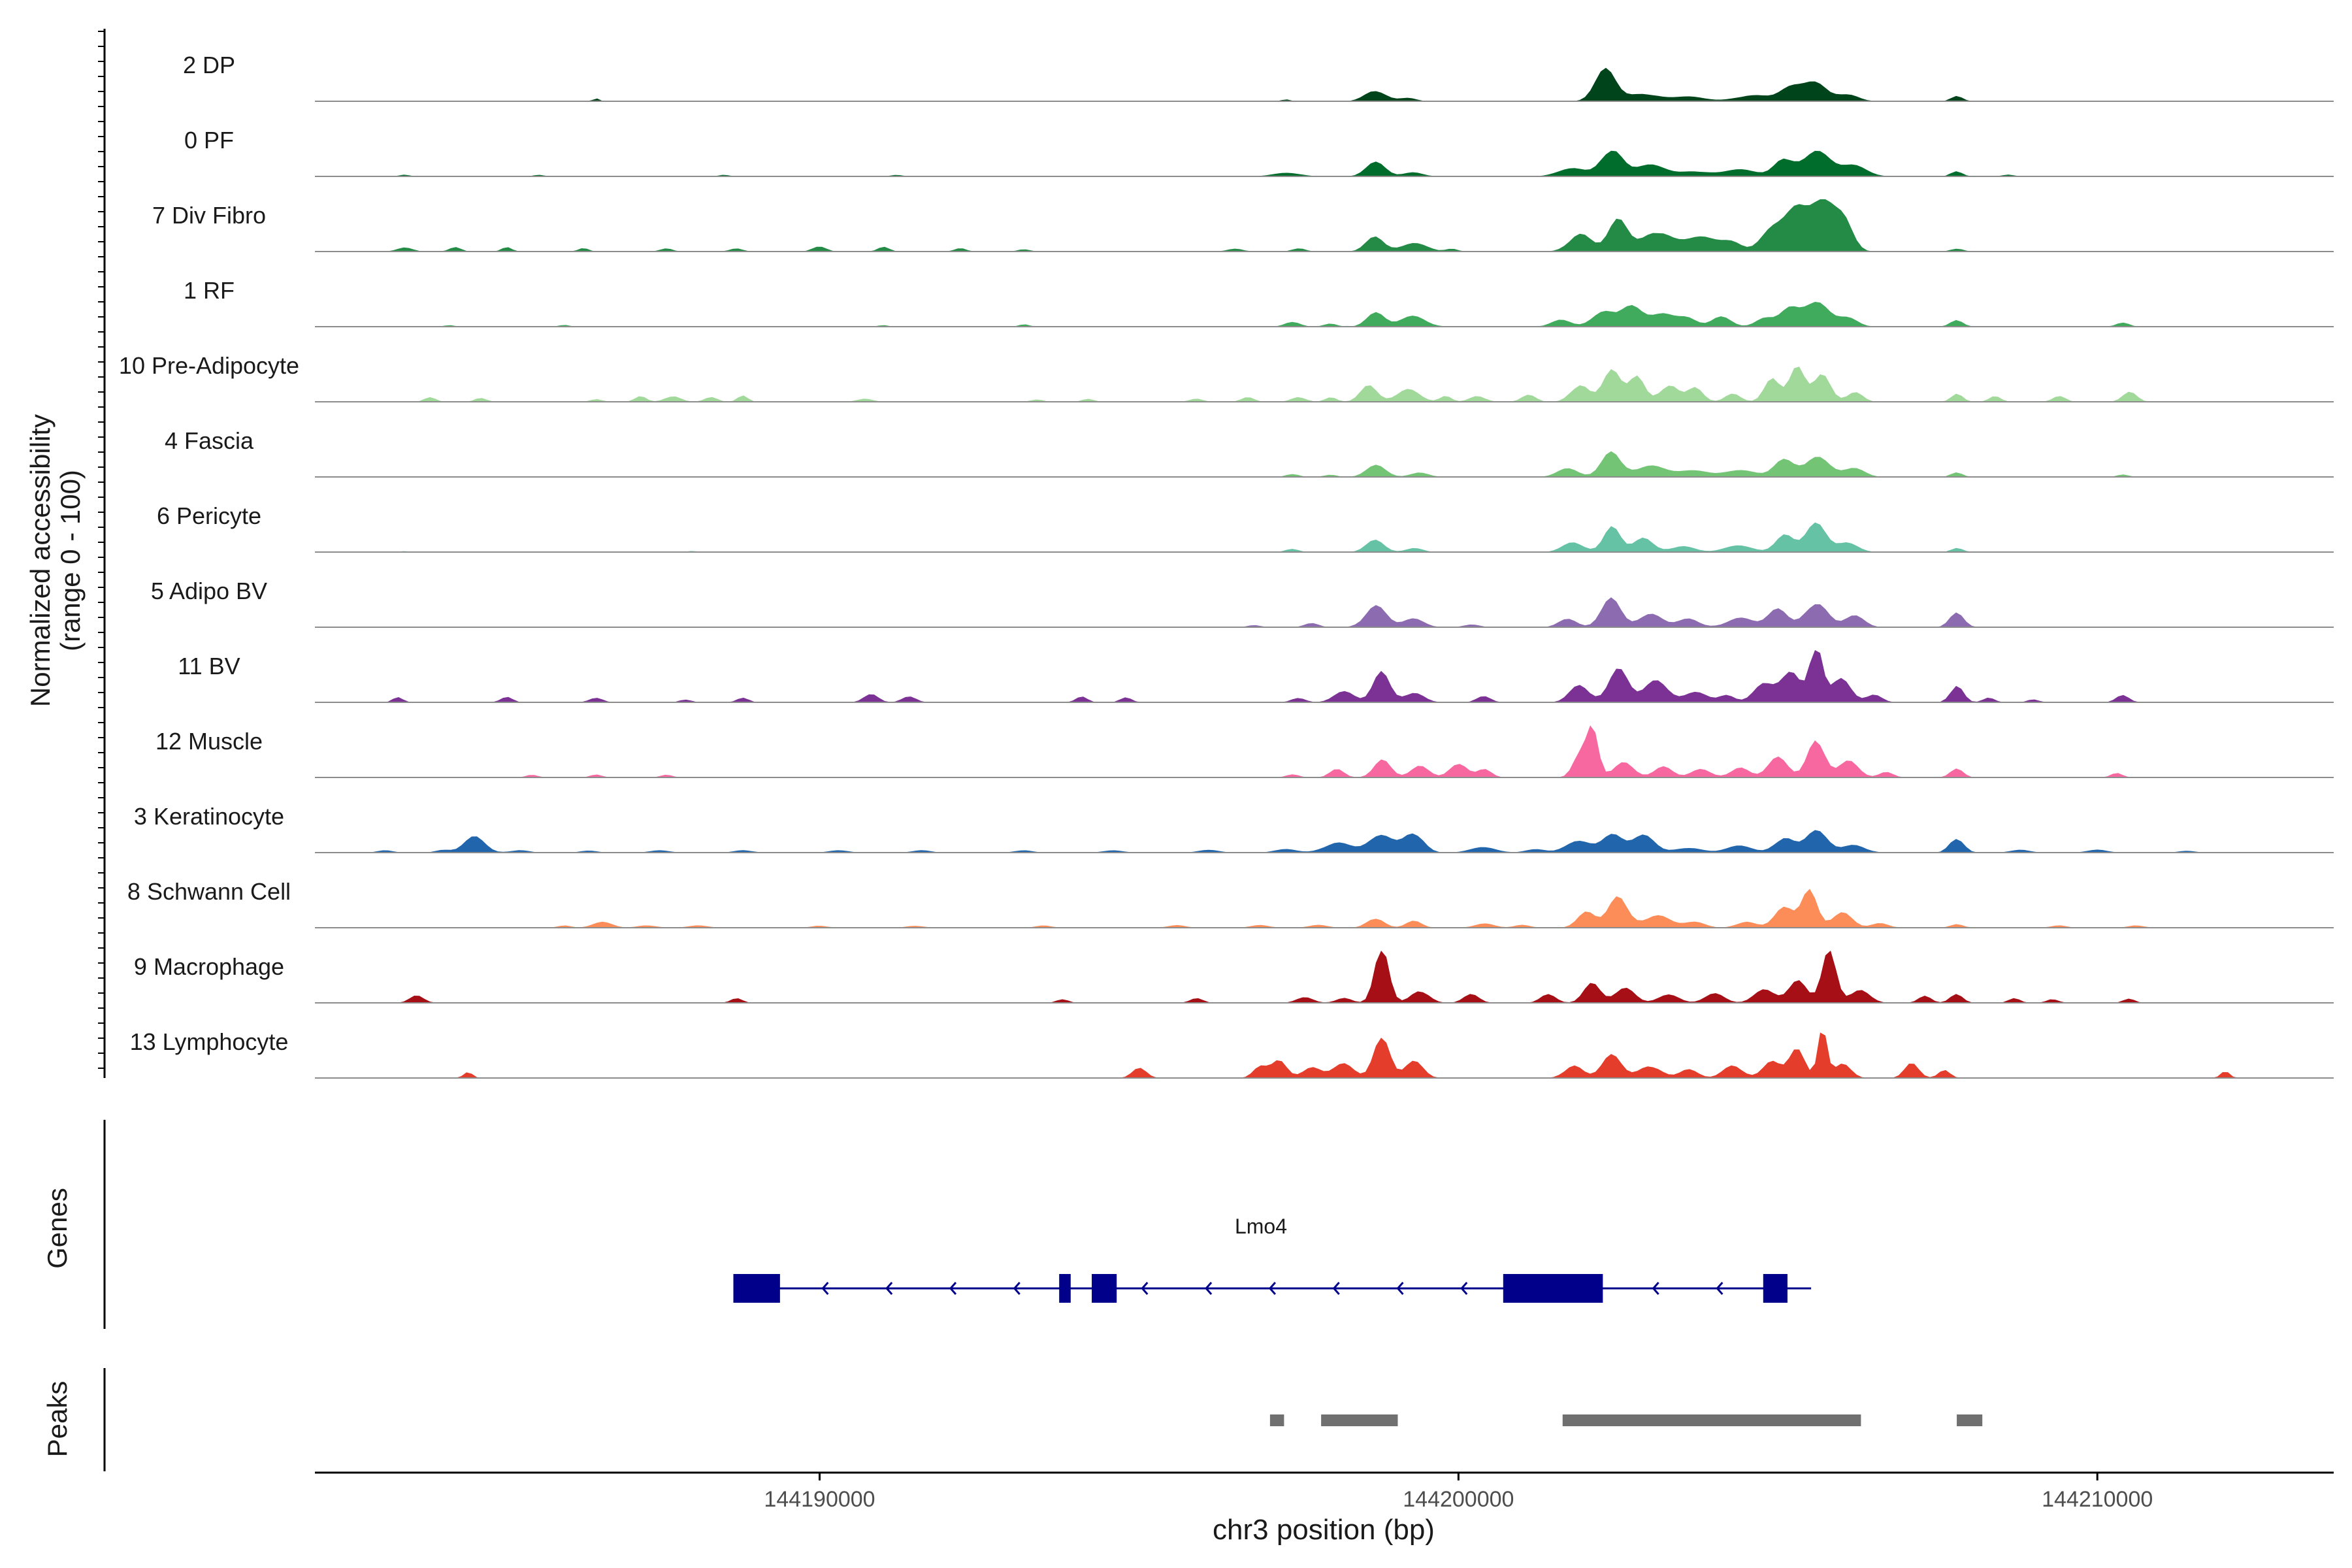 This screenshot has height=1568, width=2352. I want to click on peak-track, so click(1626, 1420).